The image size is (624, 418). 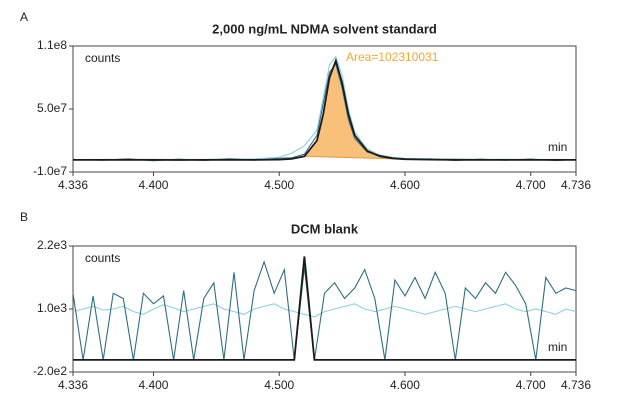 What do you see at coordinates (50, 171) in the screenshot?
I see `y-tick-label: -1.0e7` at bounding box center [50, 171].